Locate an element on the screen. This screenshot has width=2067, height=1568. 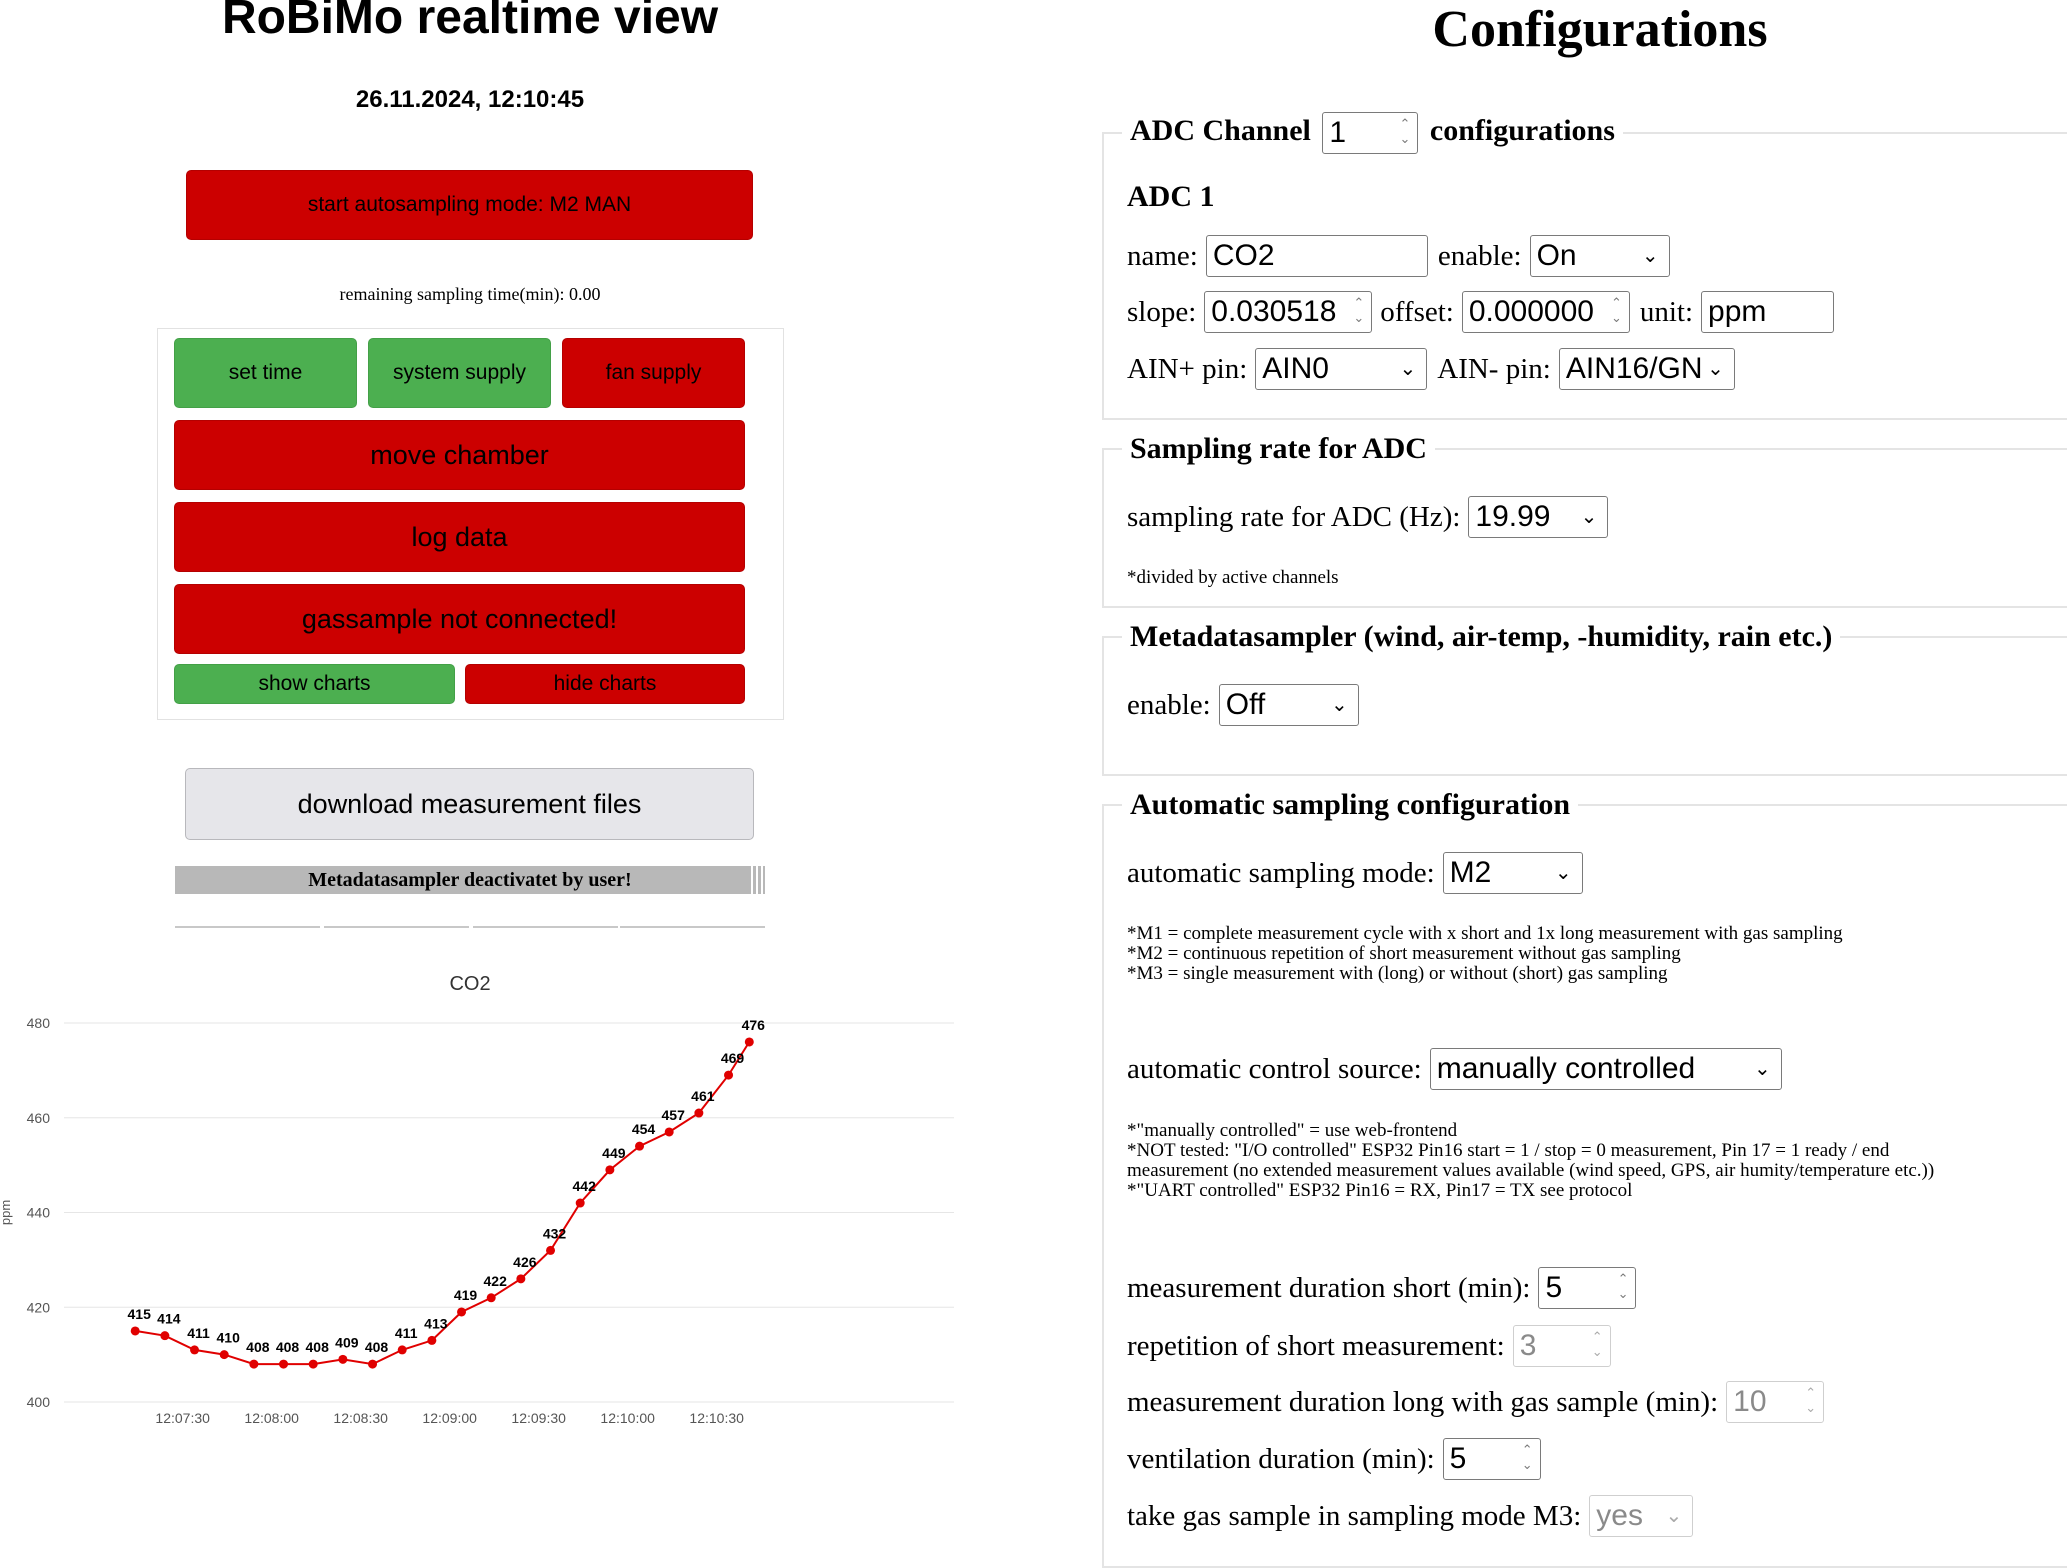
sampling-rate-row: sampling rate for ADC (Hz): 19.99 ⌄ is located at coordinates (1368, 517).